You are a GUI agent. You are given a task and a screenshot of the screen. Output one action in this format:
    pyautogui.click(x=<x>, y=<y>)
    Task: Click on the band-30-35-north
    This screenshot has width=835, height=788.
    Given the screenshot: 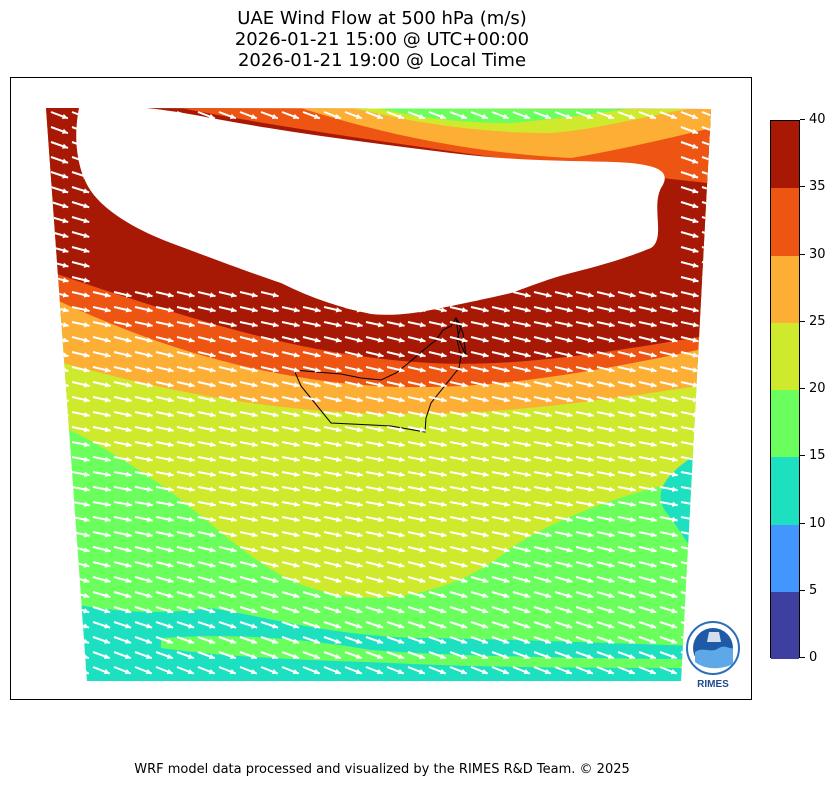 What is the action you would take?
    pyautogui.click(x=378, y=148)
    